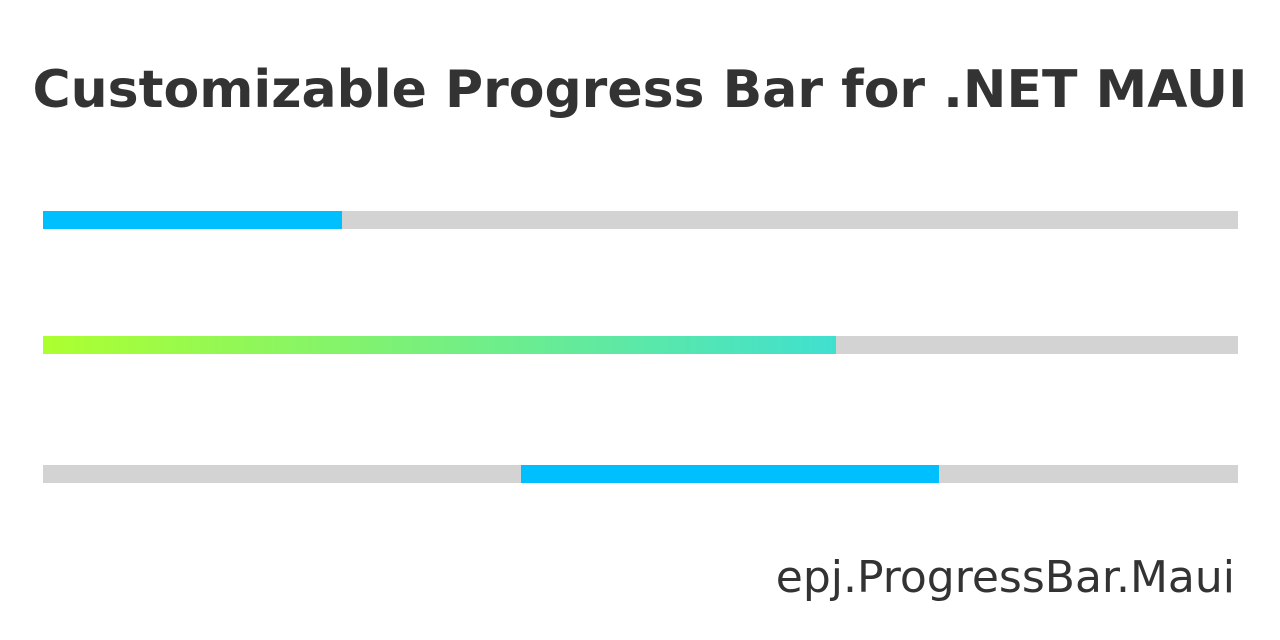 This screenshot has height=640, width=1280. I want to click on progress-fill-gradient, so click(440, 345).